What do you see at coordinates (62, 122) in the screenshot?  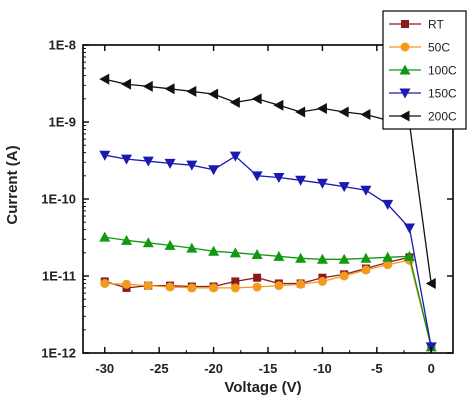 I see `y-tick-label: 1E-9` at bounding box center [62, 122].